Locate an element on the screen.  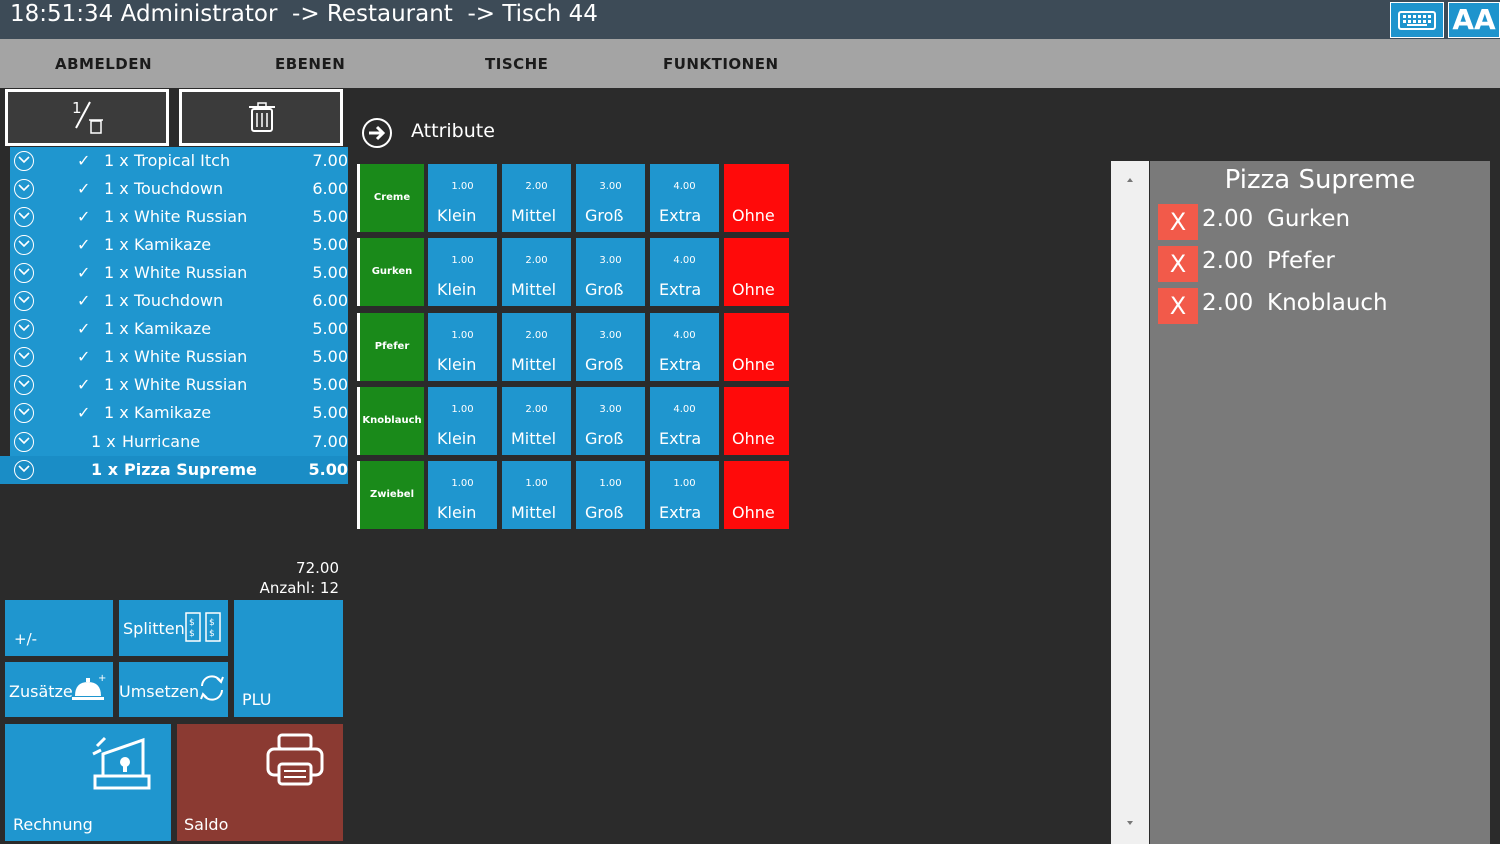
attribute-category: Creme is located at coordinates (390, 198).